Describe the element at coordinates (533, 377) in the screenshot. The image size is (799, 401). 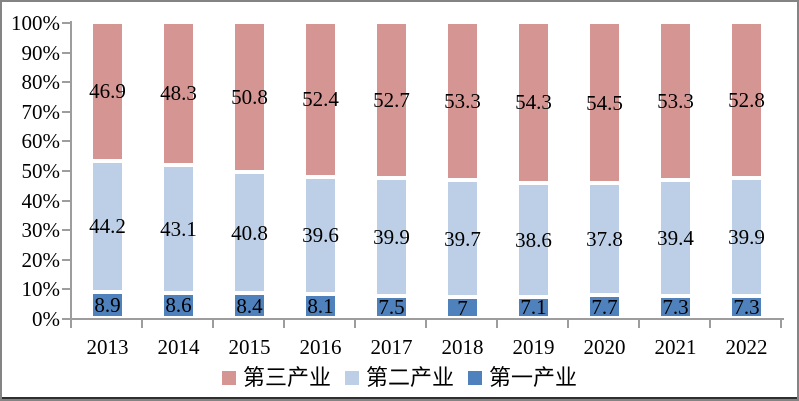
I see `legend-label: 第一产业` at that location.